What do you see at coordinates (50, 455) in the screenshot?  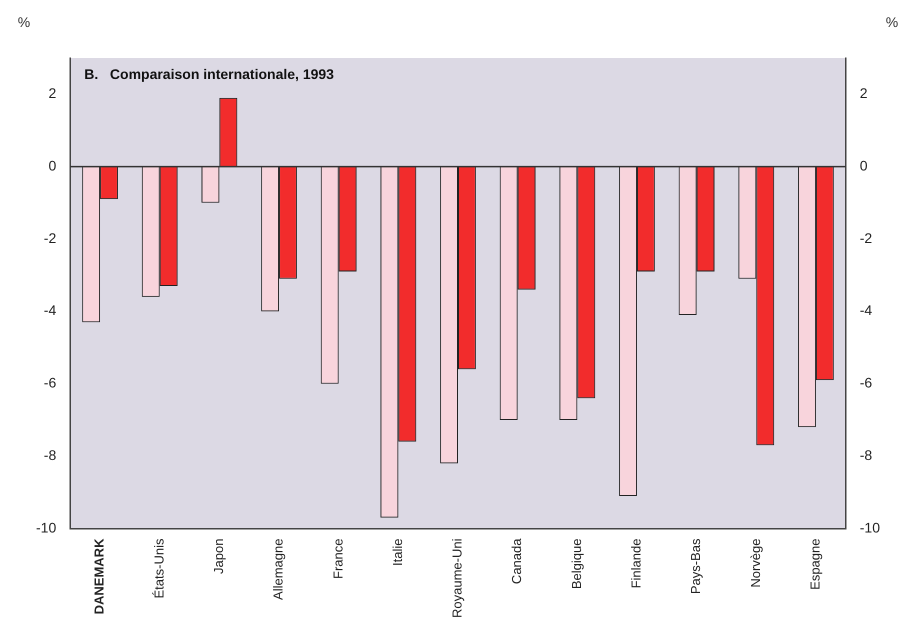 I see `y-tick-label: -8` at bounding box center [50, 455].